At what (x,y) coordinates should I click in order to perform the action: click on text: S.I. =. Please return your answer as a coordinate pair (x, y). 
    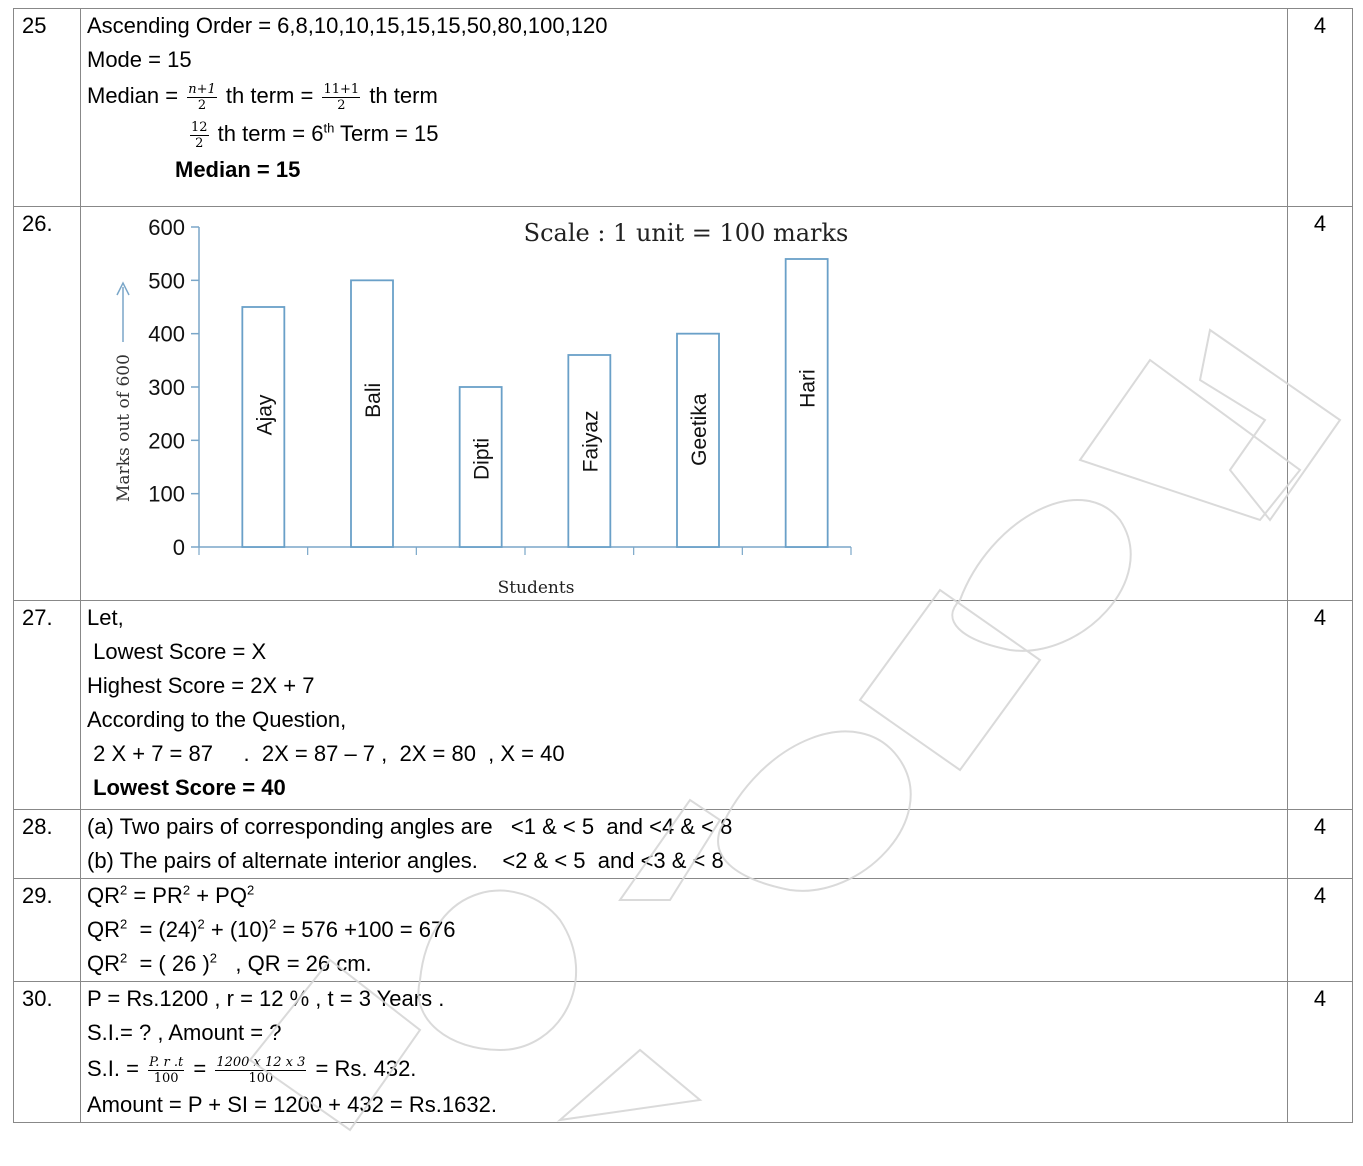
    Looking at the image, I should click on (113, 1068).